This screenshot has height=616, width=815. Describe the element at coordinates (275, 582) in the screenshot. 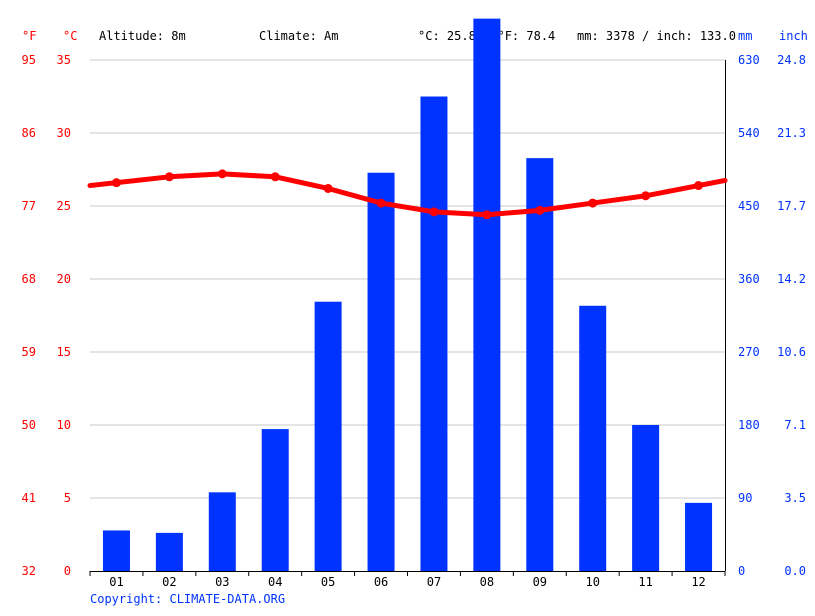

I see `x-tick-label: 04` at that location.